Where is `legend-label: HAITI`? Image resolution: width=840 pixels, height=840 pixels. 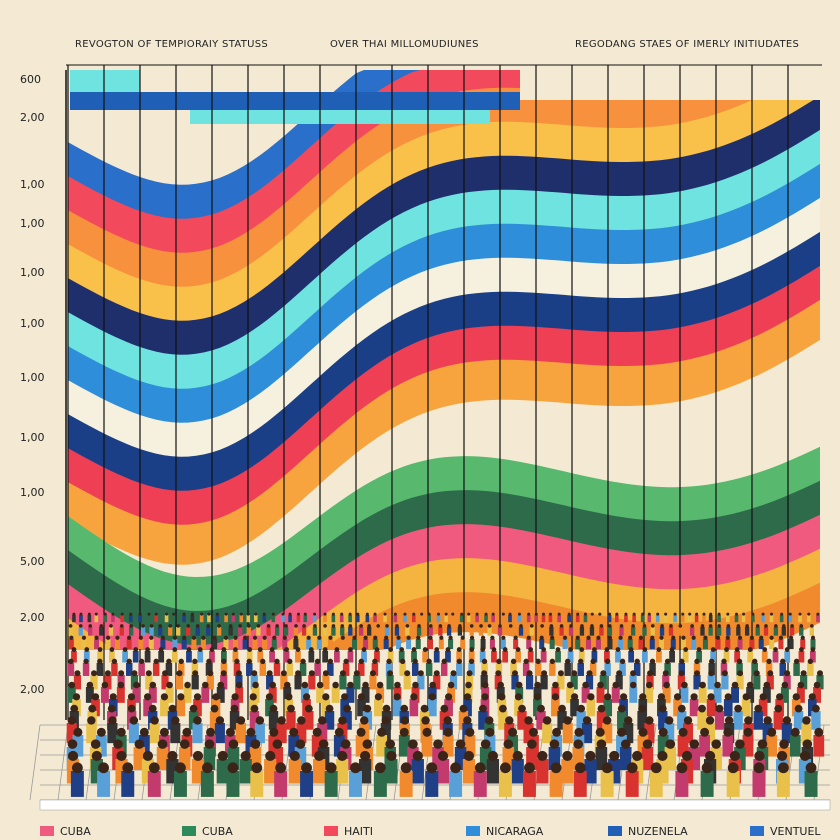 legend-label: HAITI is located at coordinates (358, 831).